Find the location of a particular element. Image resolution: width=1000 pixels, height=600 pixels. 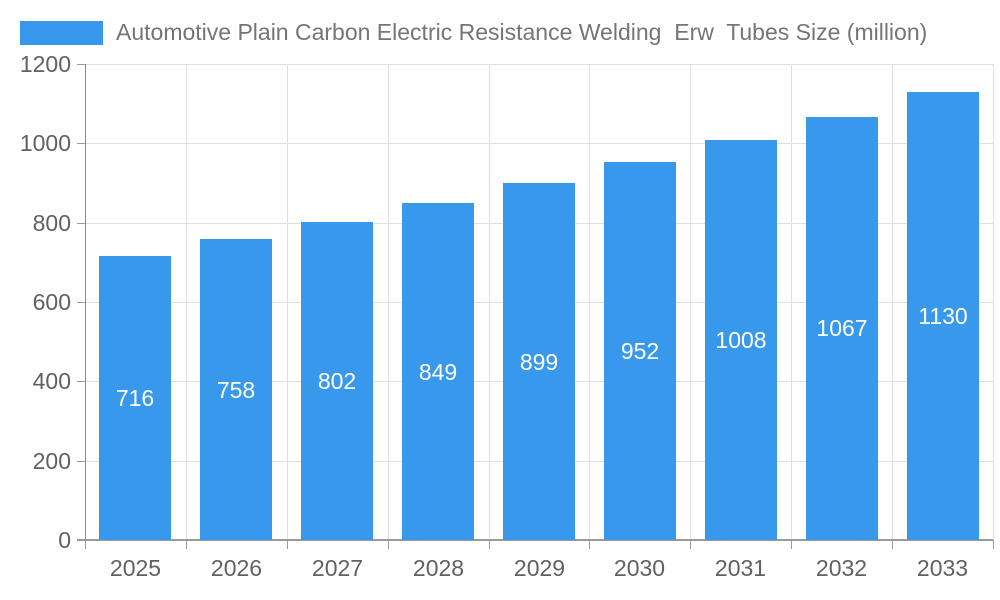

bar-value-label: 758 is located at coordinates (236, 390).